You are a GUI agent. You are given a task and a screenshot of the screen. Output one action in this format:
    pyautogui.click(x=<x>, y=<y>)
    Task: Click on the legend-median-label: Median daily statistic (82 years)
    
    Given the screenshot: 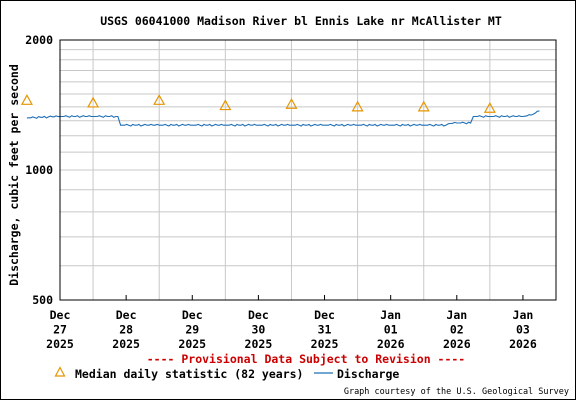 What is the action you would take?
    pyautogui.click(x=189, y=374)
    